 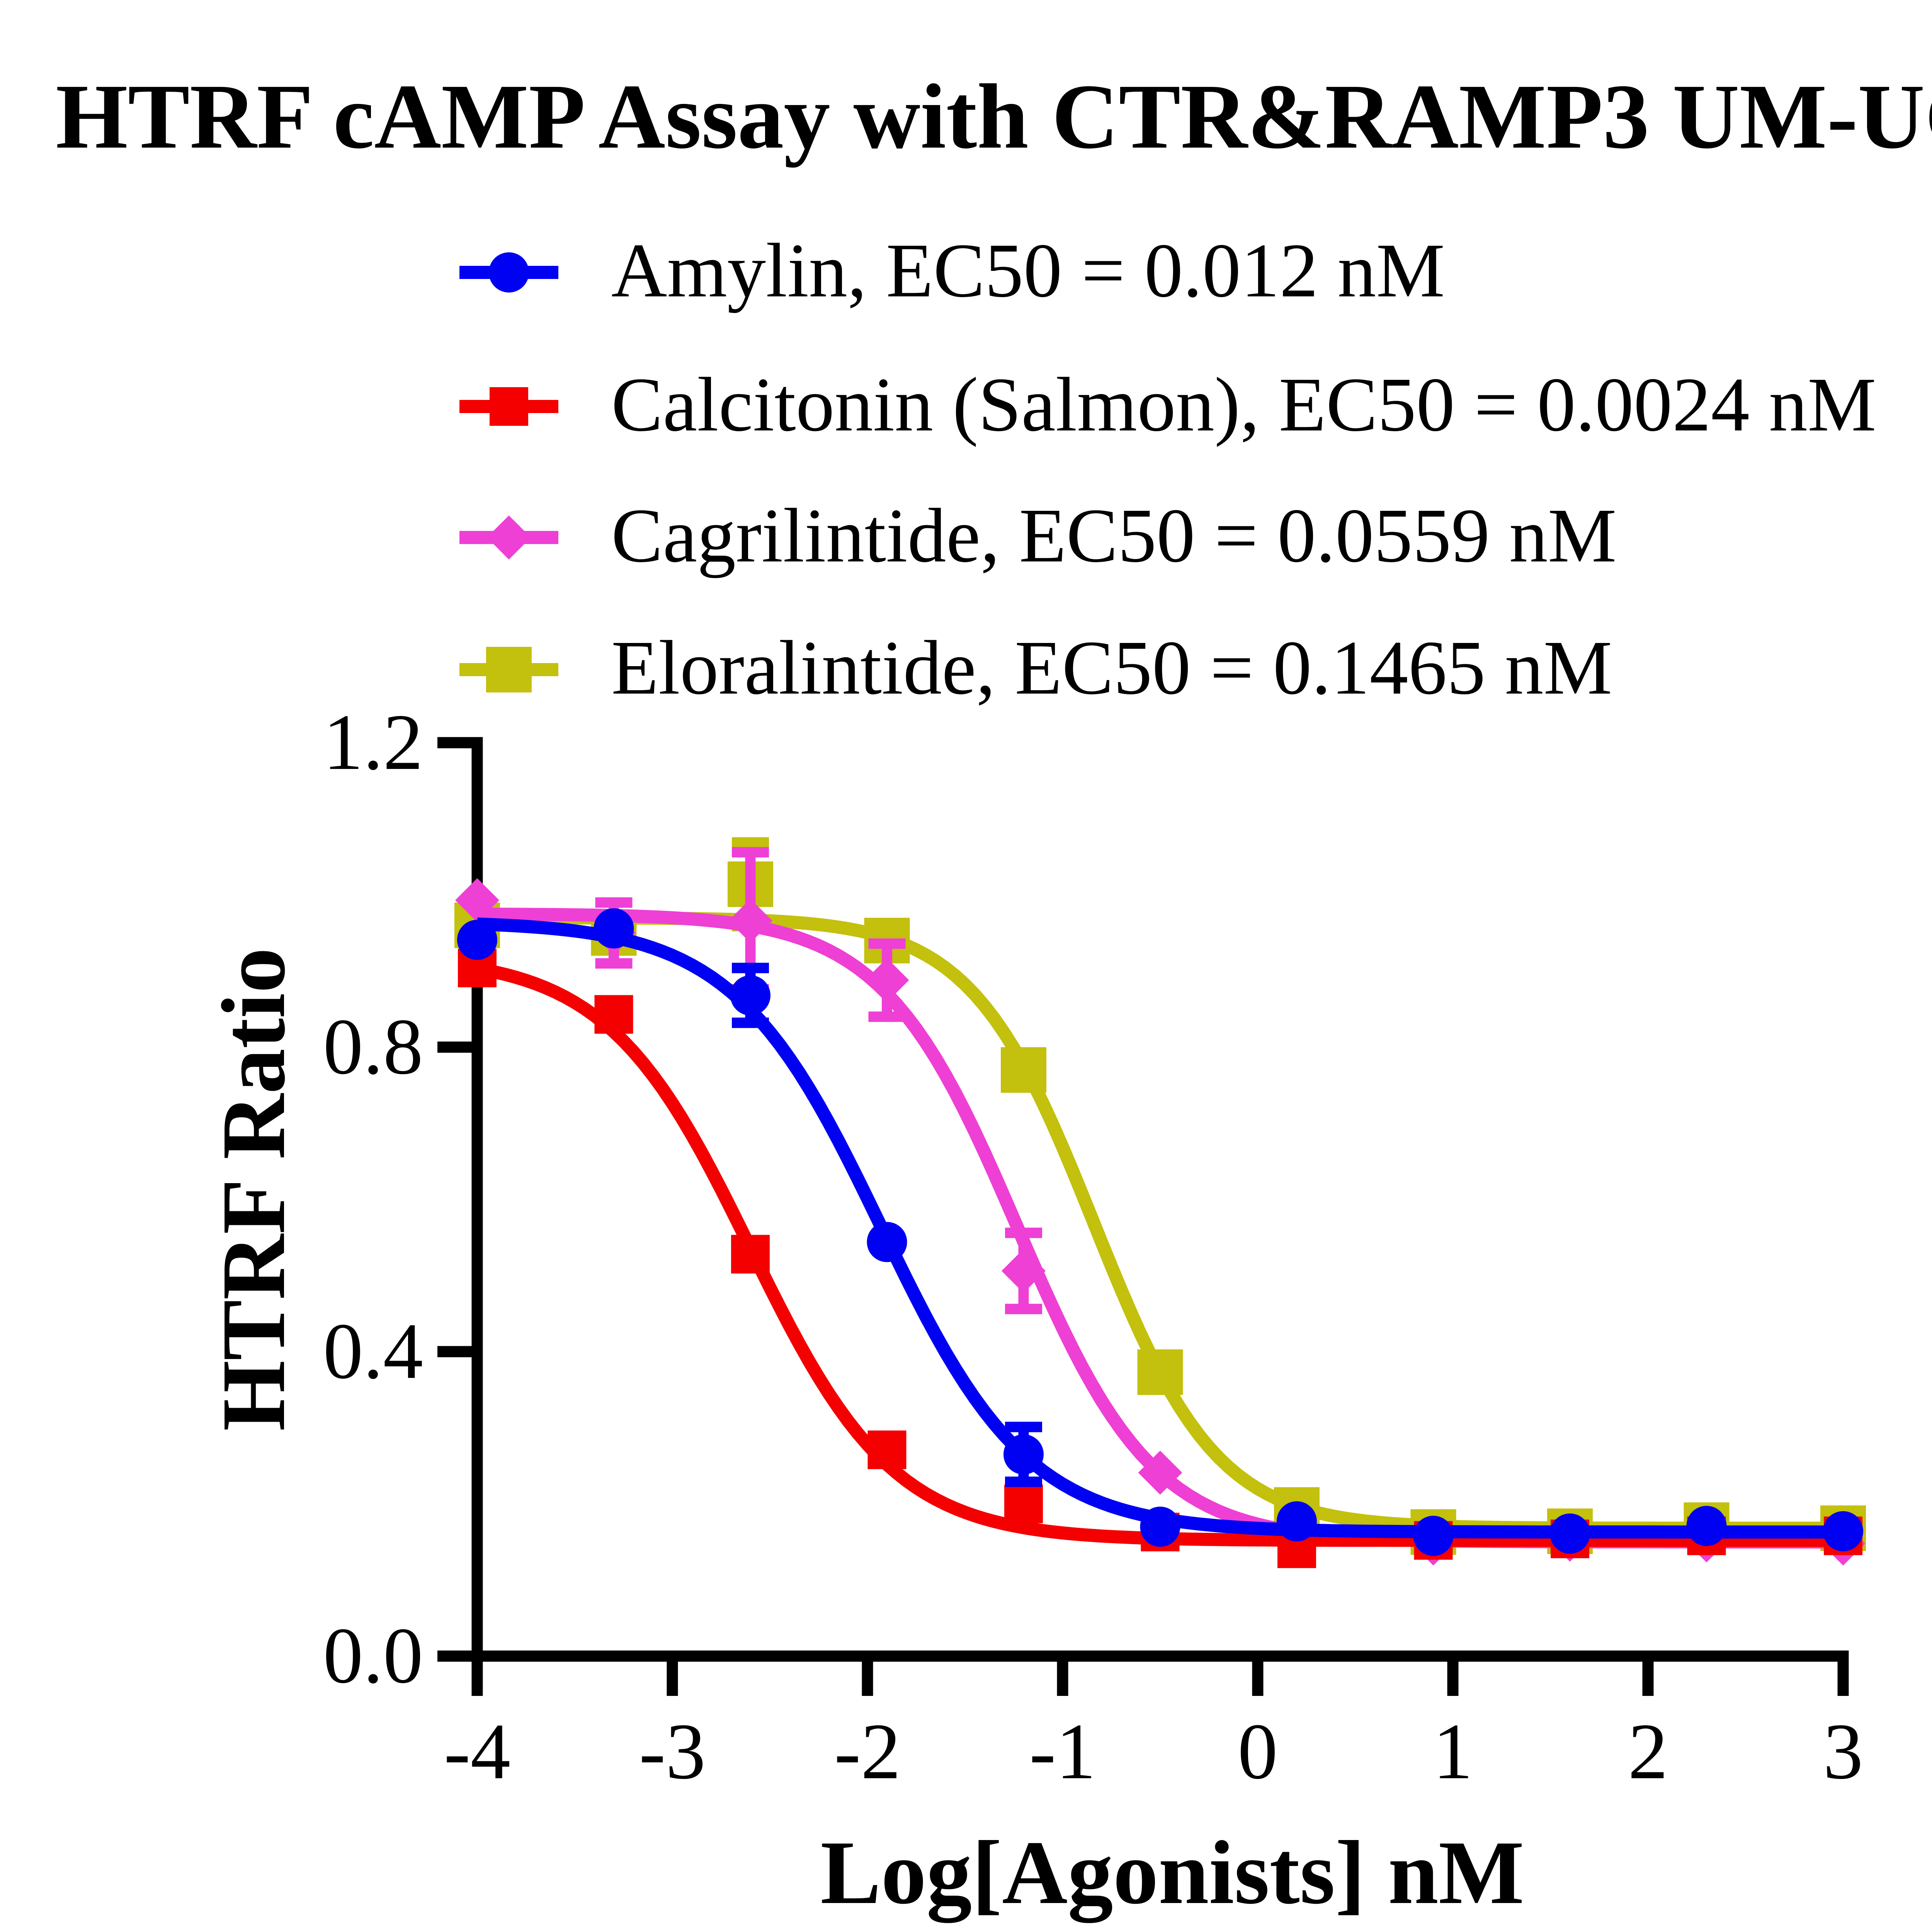 What do you see at coordinates (477, 1752) in the screenshot?
I see `x-tick-label: -4` at bounding box center [477, 1752].